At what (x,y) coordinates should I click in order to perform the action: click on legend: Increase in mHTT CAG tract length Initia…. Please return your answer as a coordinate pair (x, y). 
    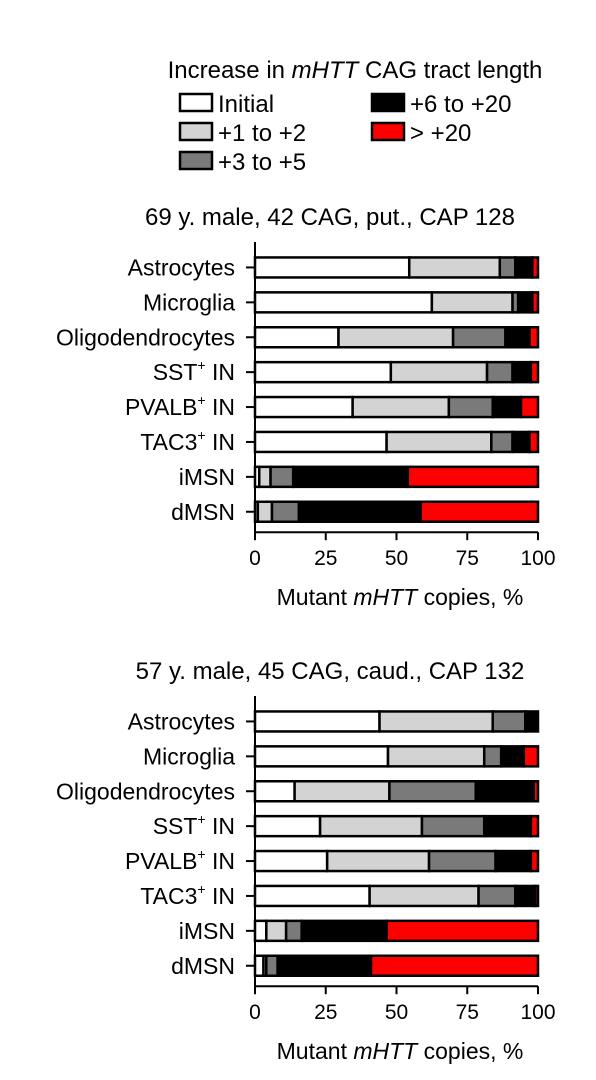
    Looking at the image, I should click on (355, 116).